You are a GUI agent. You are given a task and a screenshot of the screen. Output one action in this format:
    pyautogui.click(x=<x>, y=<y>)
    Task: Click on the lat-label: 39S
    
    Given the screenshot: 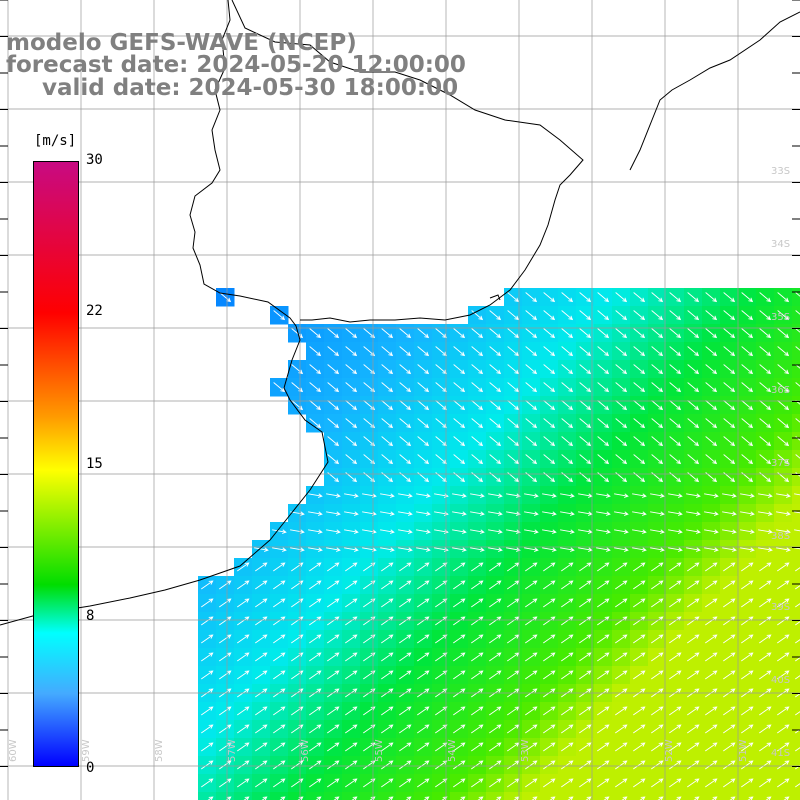 What is the action you would take?
    pyautogui.click(x=781, y=607)
    